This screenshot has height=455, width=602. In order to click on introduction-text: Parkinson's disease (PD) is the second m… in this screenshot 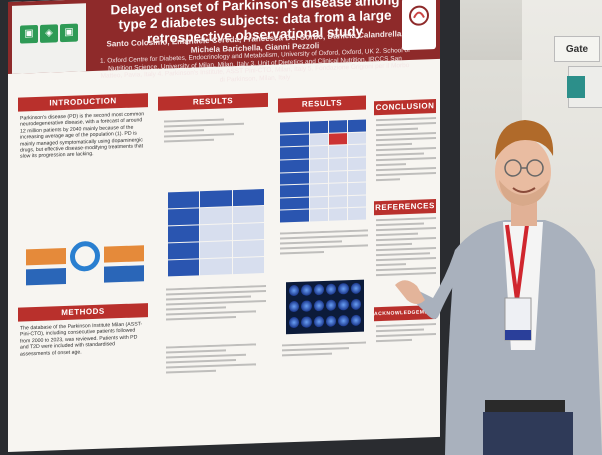, I will do `click(82, 136)`.